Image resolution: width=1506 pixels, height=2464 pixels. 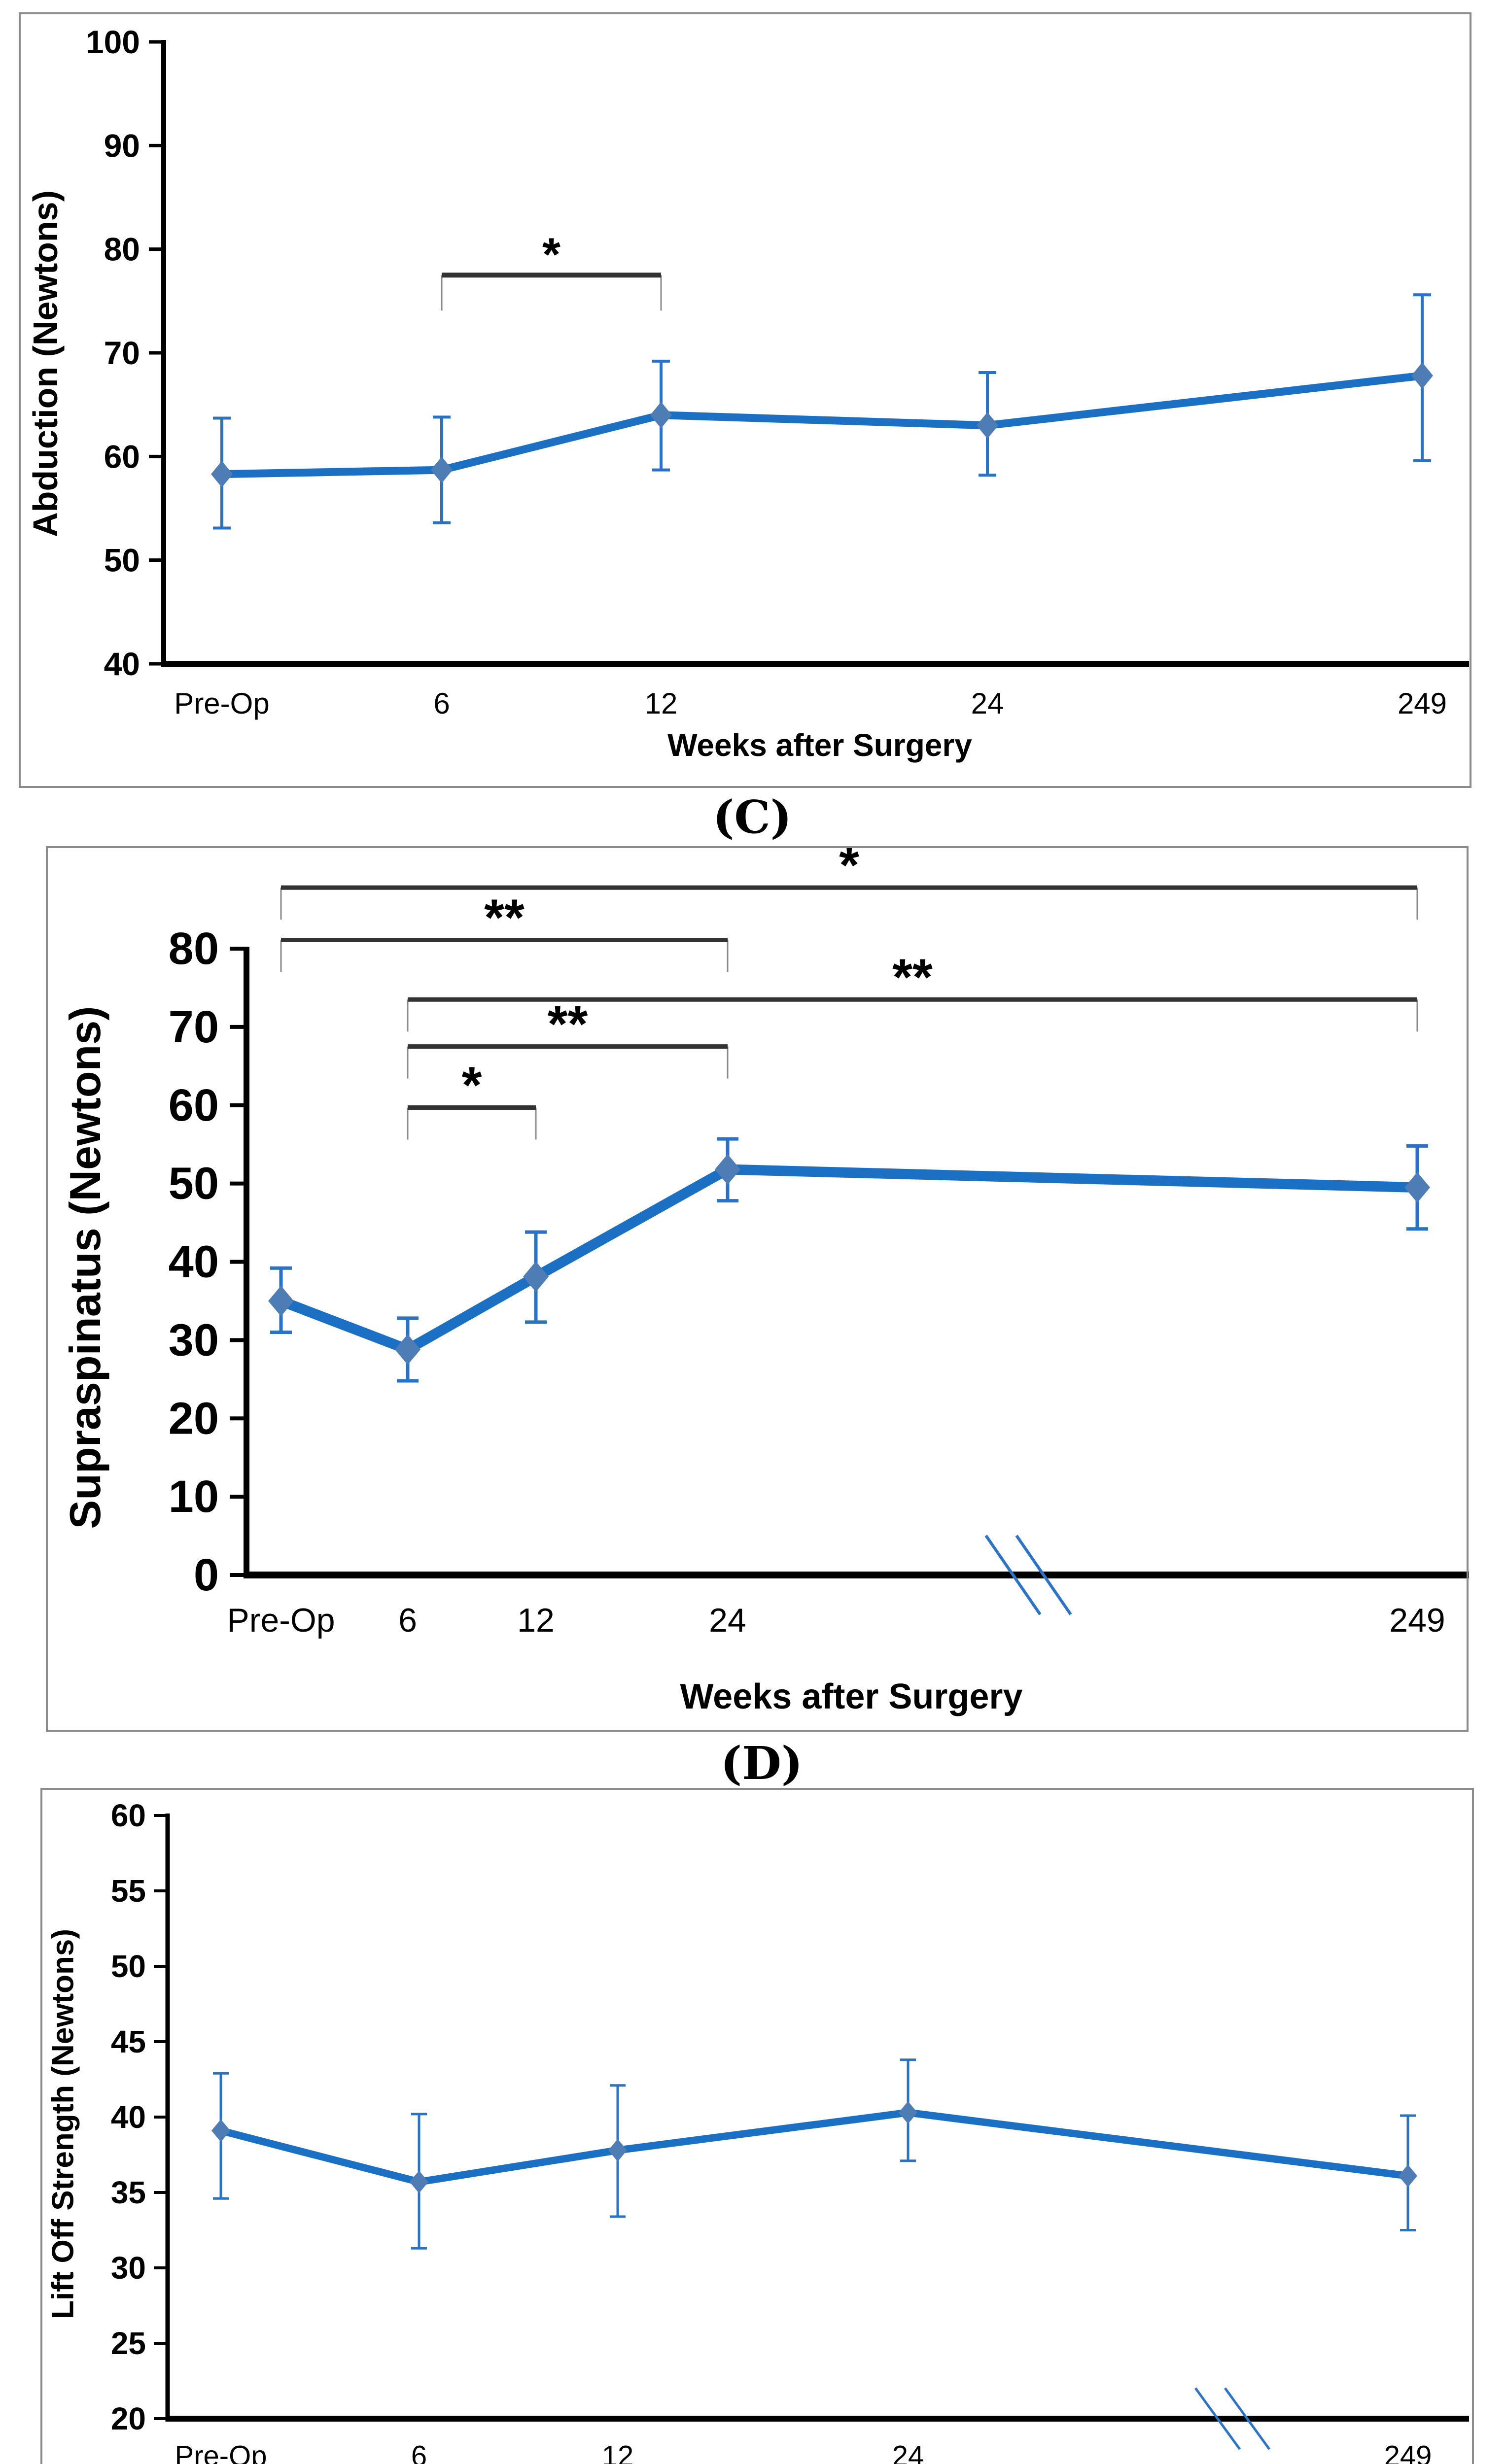 What do you see at coordinates (113, 42) in the screenshot?
I see `y-tick-label: 100` at bounding box center [113, 42].